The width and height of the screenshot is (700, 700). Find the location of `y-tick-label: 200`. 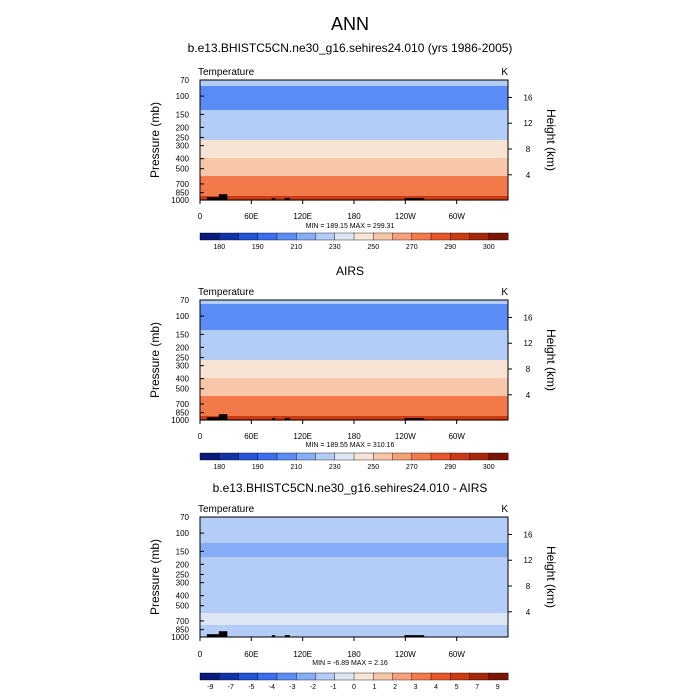

y-tick-label: 200 is located at coordinates (183, 564).